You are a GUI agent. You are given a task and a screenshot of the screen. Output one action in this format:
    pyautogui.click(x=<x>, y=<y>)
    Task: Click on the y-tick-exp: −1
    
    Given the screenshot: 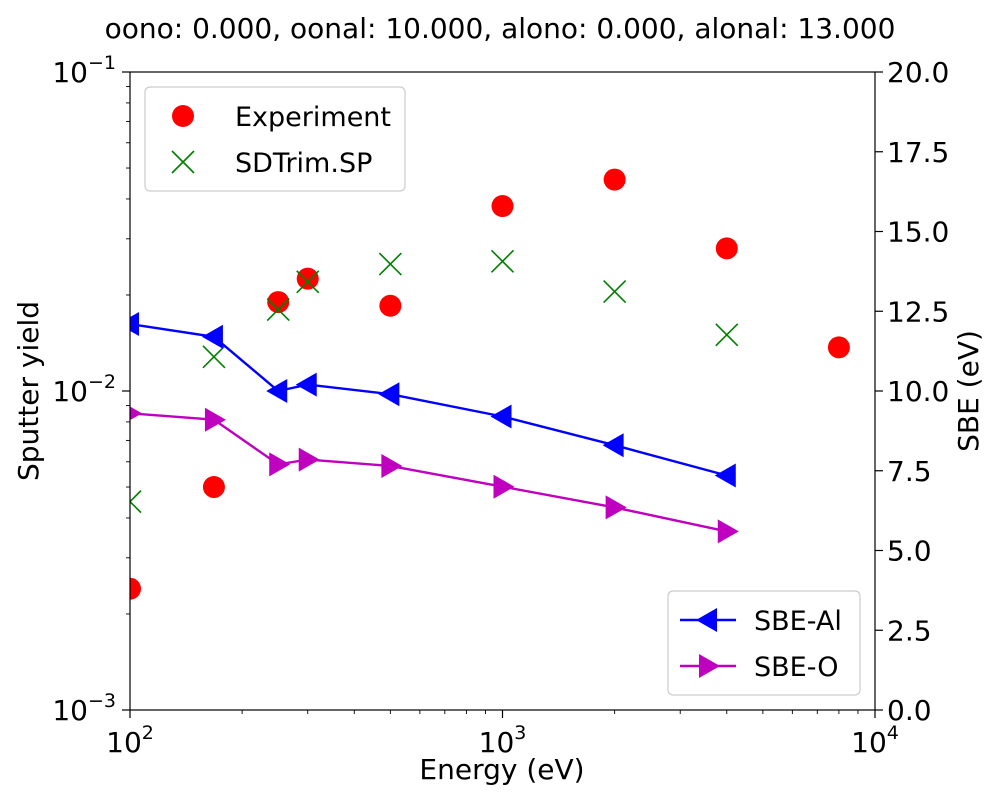 What is the action you would take?
    pyautogui.click(x=102, y=63)
    